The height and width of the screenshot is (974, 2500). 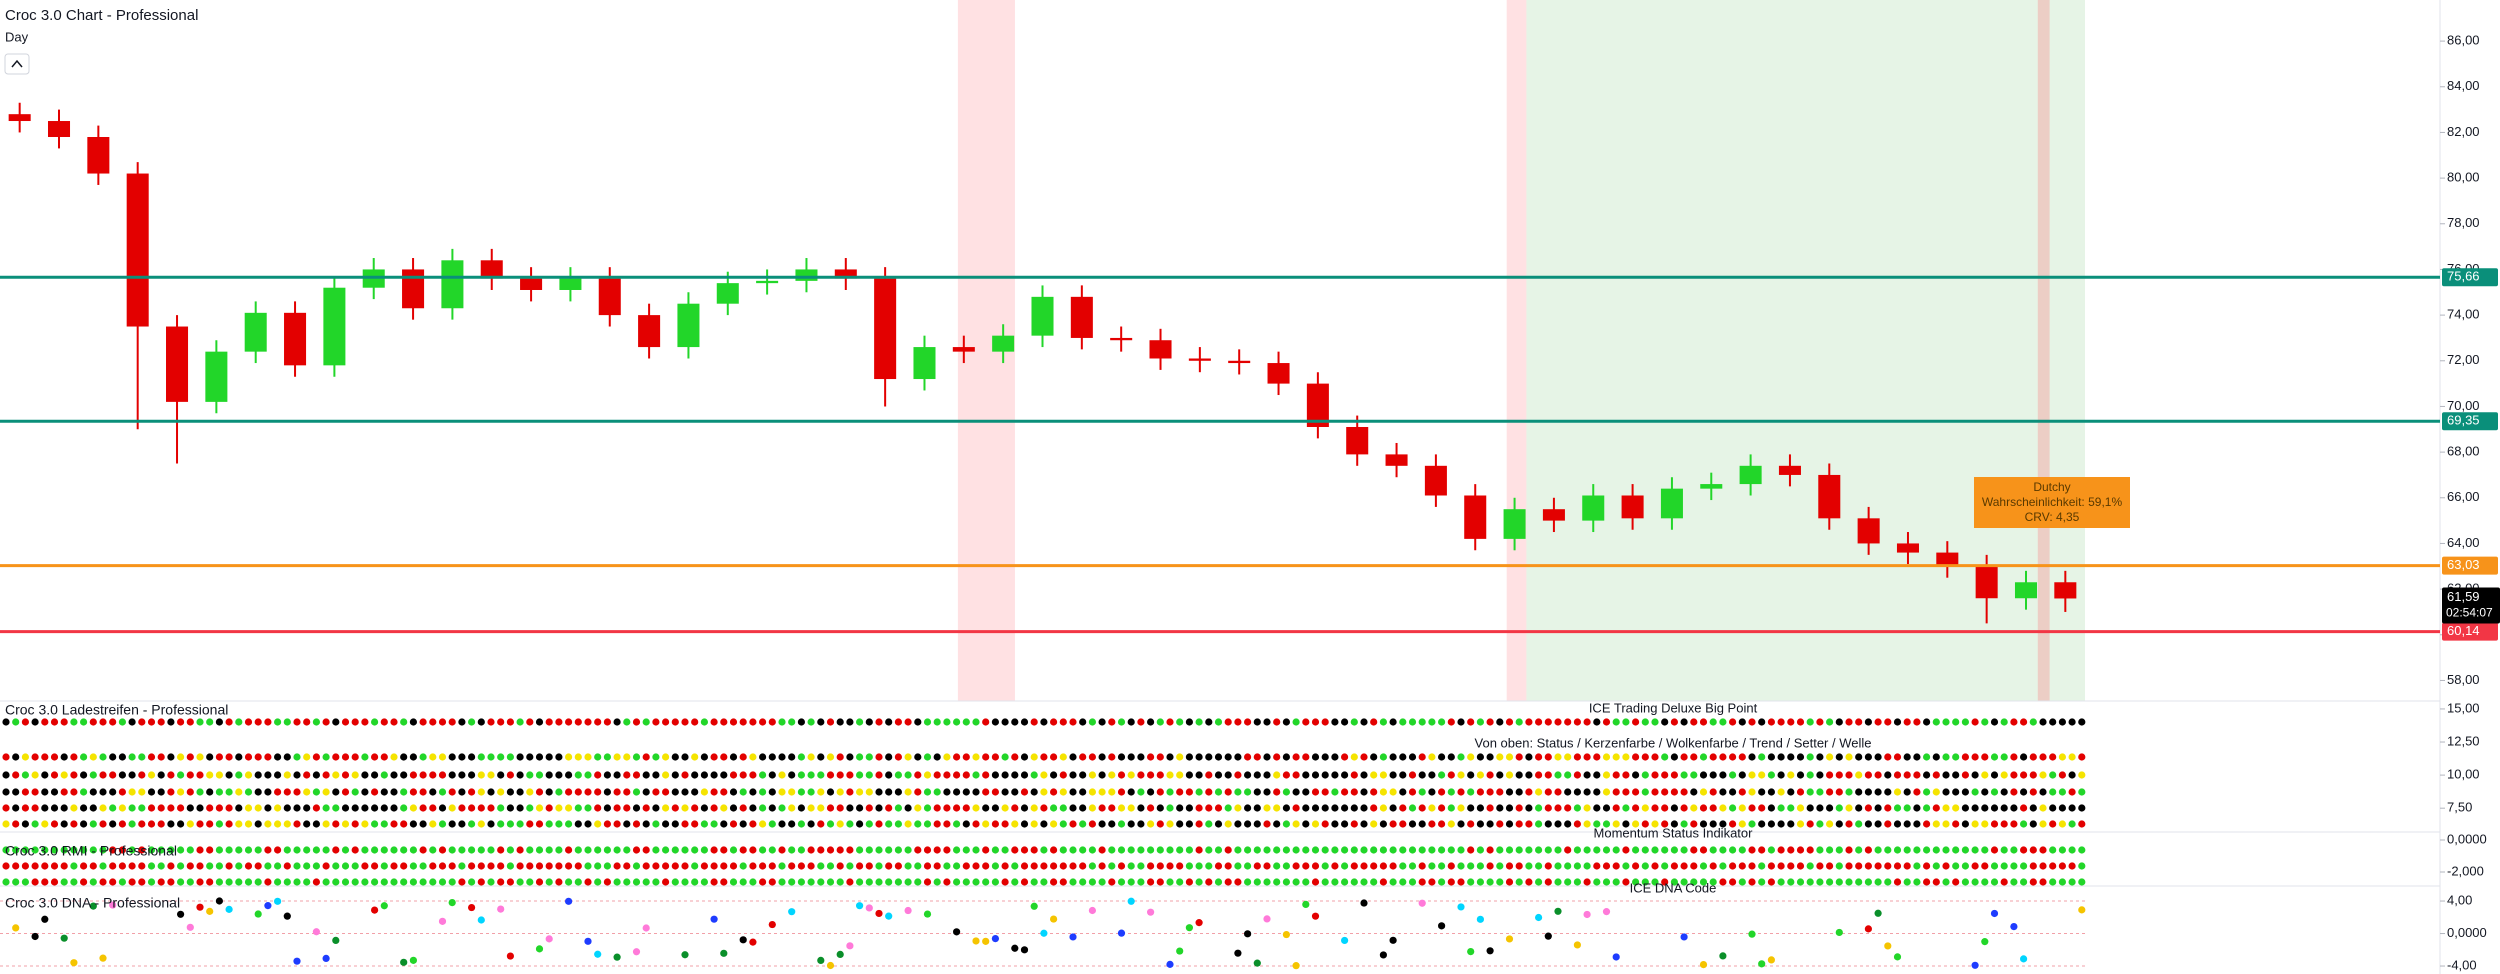 What do you see at coordinates (2463, 740) in the screenshot?
I see `y-tick-label: 12,50` at bounding box center [2463, 740].